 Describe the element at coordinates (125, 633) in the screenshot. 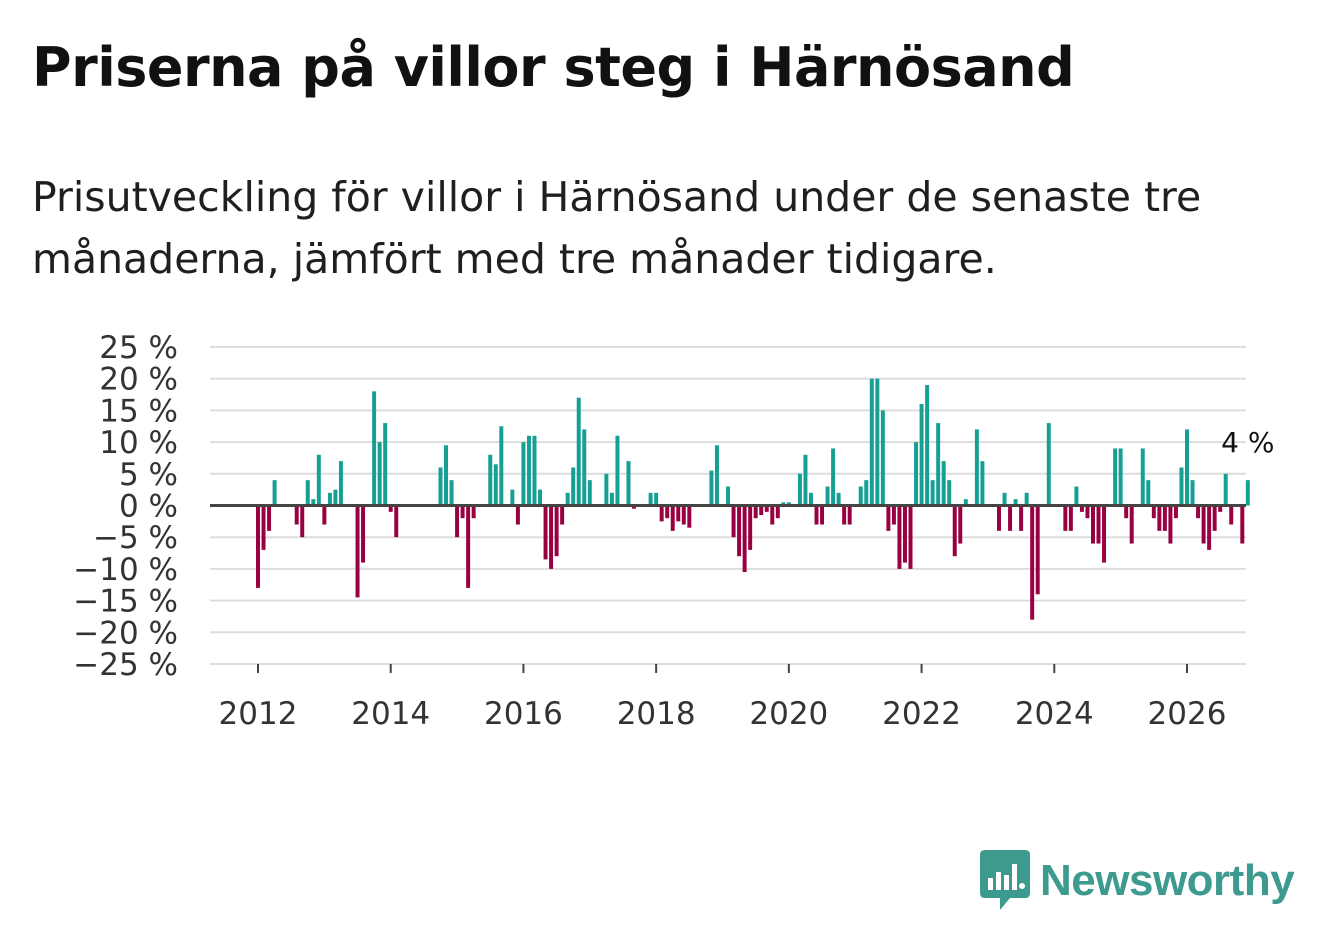

I see `y-tick-label: −20 %` at that location.